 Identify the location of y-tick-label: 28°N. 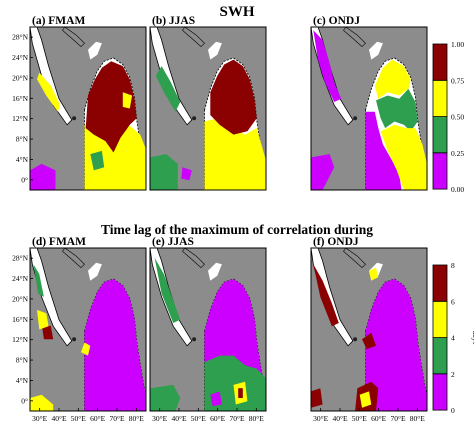
(20, 258).